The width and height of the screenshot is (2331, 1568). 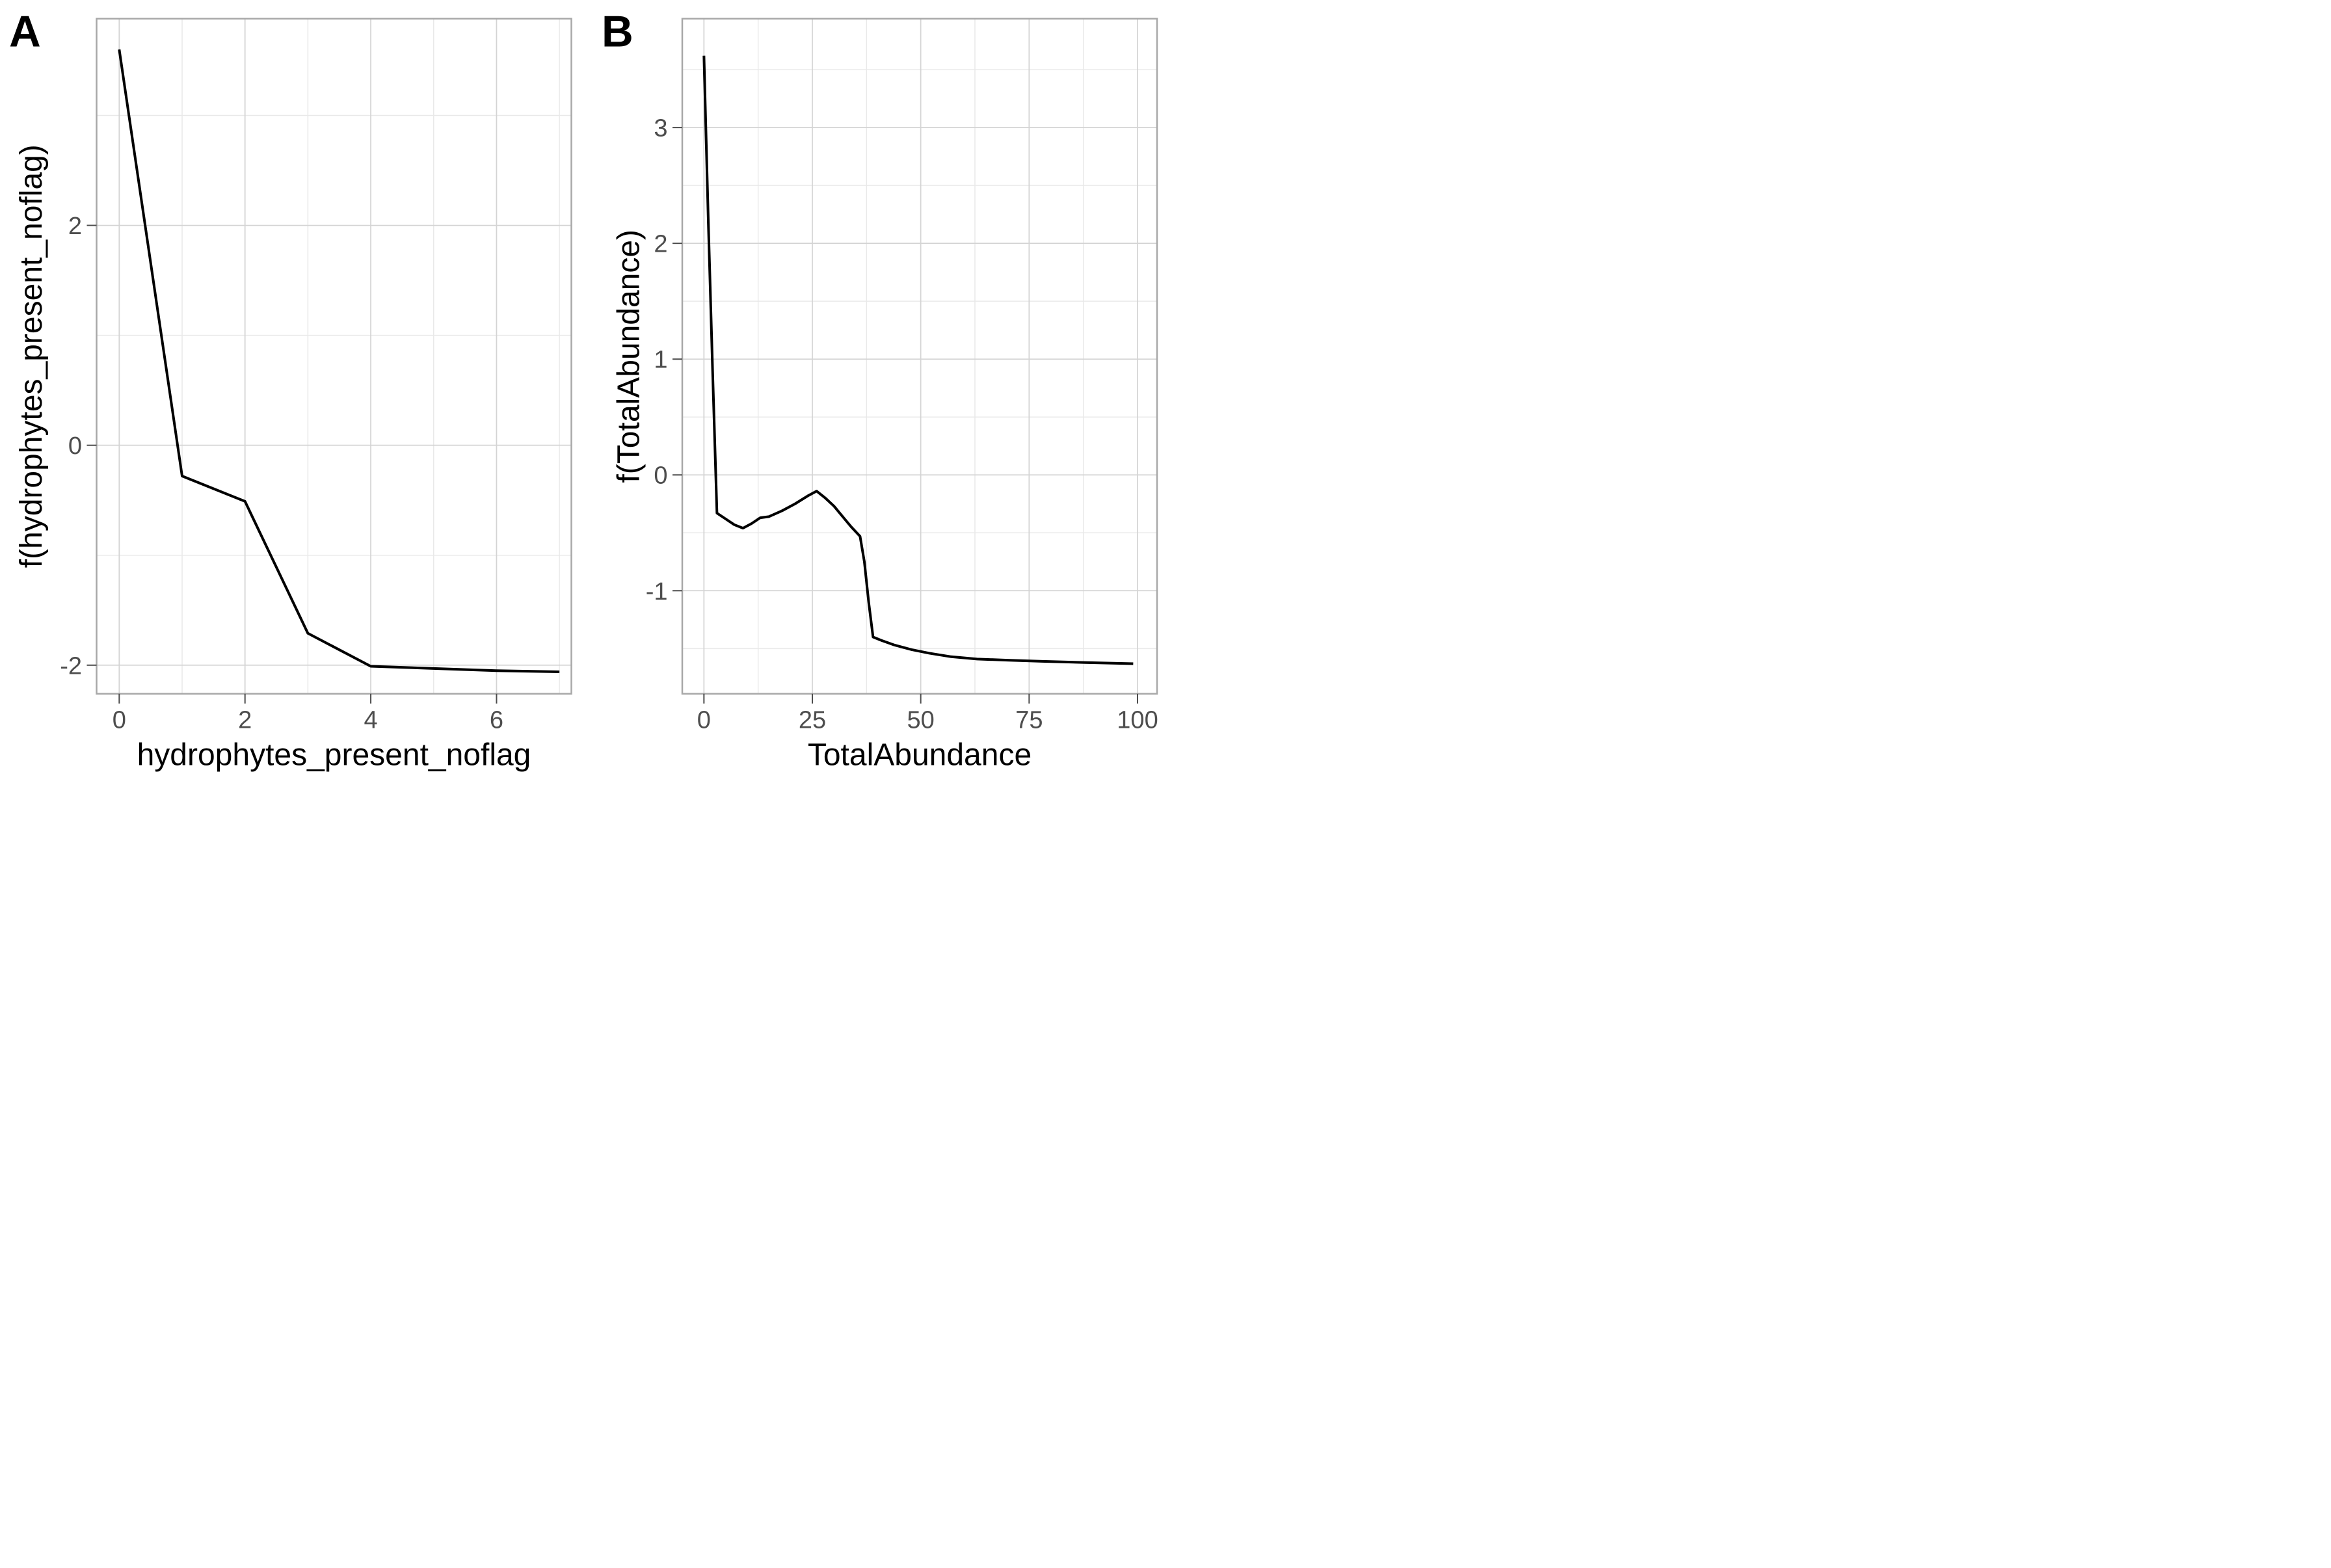 What do you see at coordinates (660, 361) in the screenshot?
I see `y-tick-label: 1` at bounding box center [660, 361].